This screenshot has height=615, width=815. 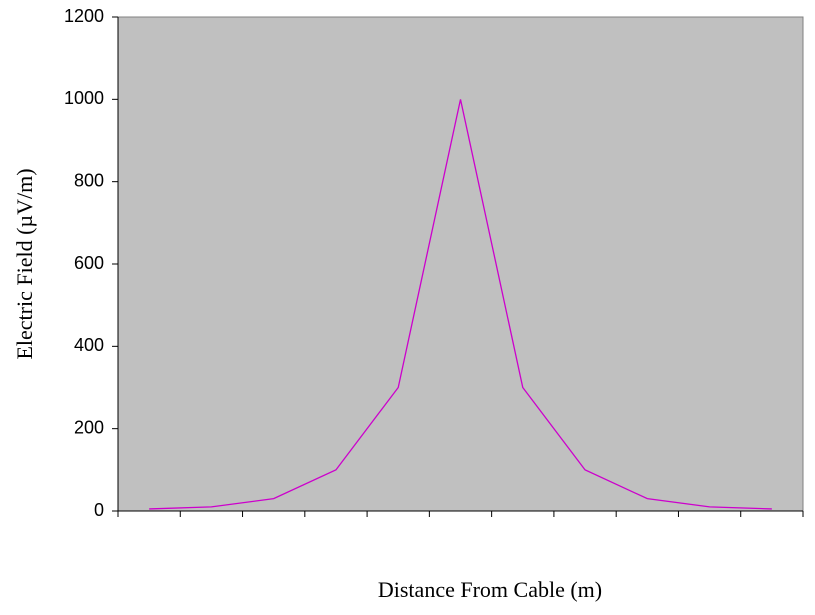 I want to click on y-tick-label: 400, so click(x=89, y=345).